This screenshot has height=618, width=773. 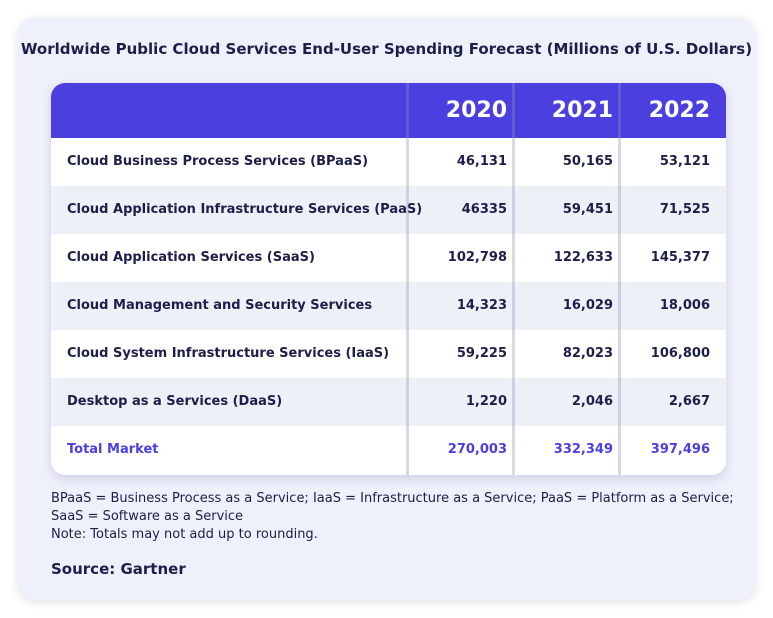 I want to click on row-label: Cloud Management and Security Services, so click(x=220, y=305).